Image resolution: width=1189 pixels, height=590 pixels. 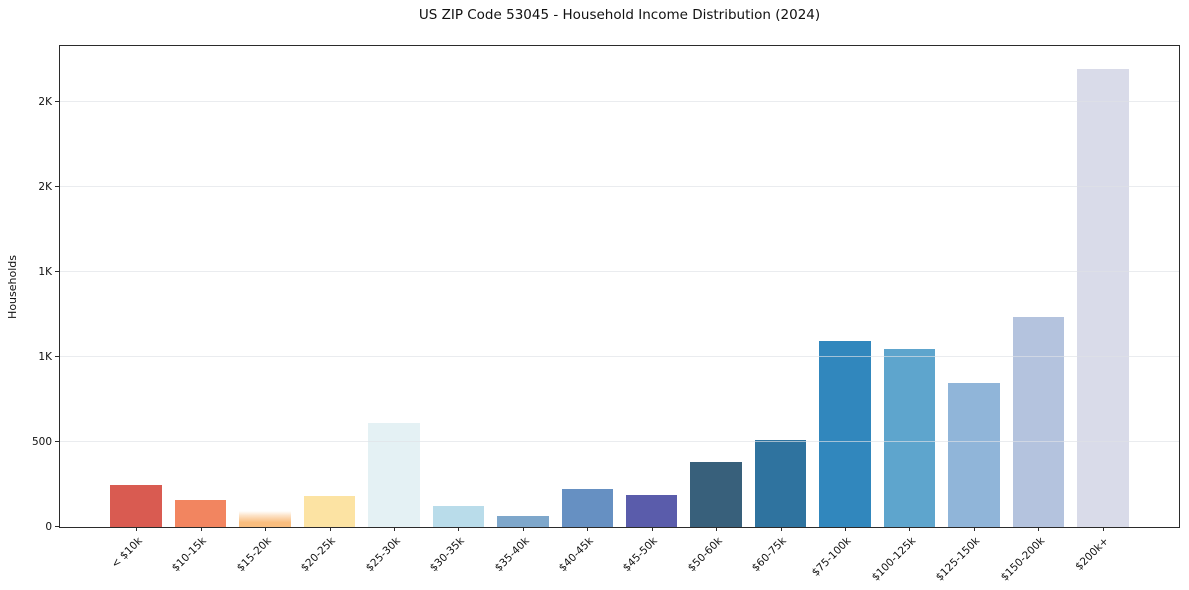 What do you see at coordinates (394, 310) in the screenshot?
I see `bar-band: $25-30k` at bounding box center [394, 310].